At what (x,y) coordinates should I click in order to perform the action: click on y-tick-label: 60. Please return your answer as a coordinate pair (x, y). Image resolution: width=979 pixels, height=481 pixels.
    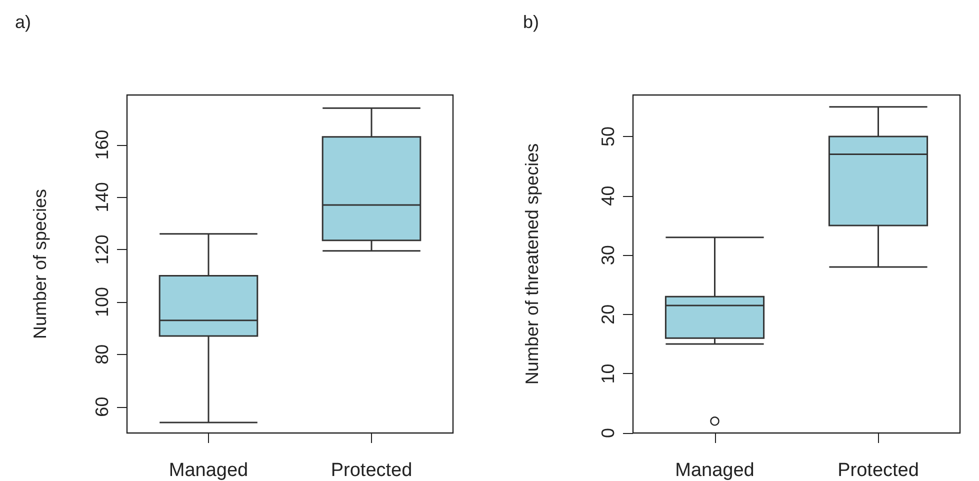
    Looking at the image, I should click on (102, 406).